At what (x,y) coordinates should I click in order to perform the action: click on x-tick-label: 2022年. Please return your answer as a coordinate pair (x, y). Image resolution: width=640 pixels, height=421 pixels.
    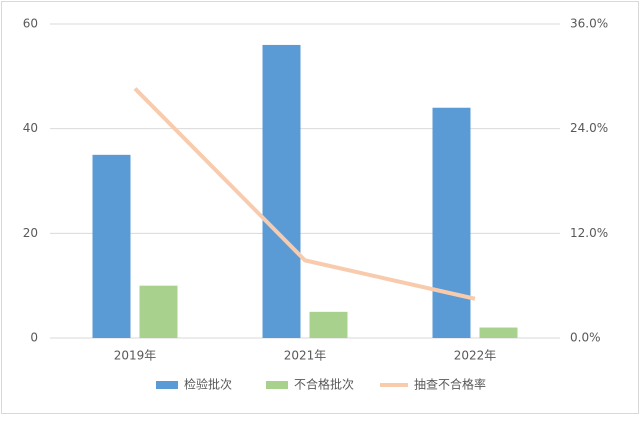
    Looking at the image, I should click on (475, 356).